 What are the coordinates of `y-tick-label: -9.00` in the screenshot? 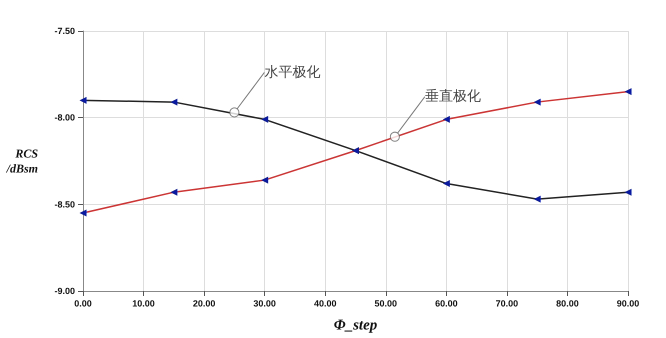 It's located at (64, 291).